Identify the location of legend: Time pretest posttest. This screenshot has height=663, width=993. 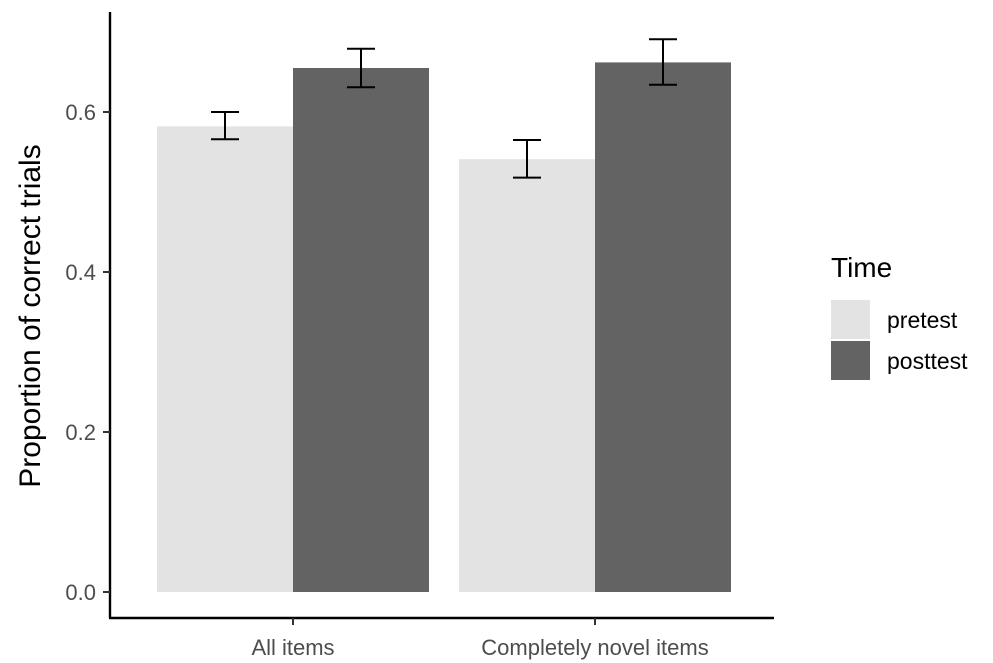
(899, 316).